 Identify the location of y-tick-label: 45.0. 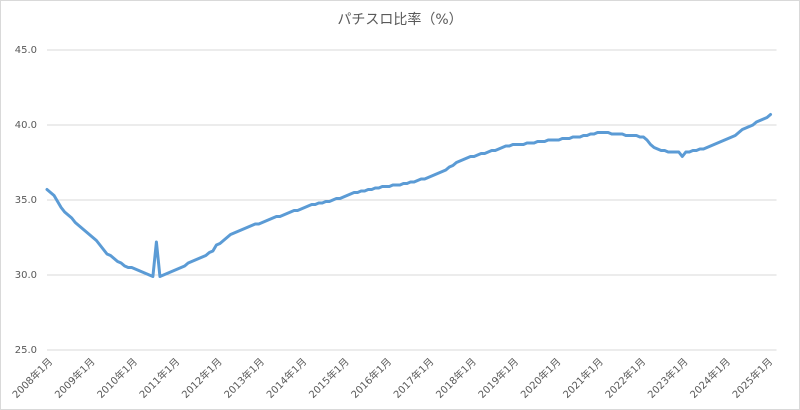
(26, 50).